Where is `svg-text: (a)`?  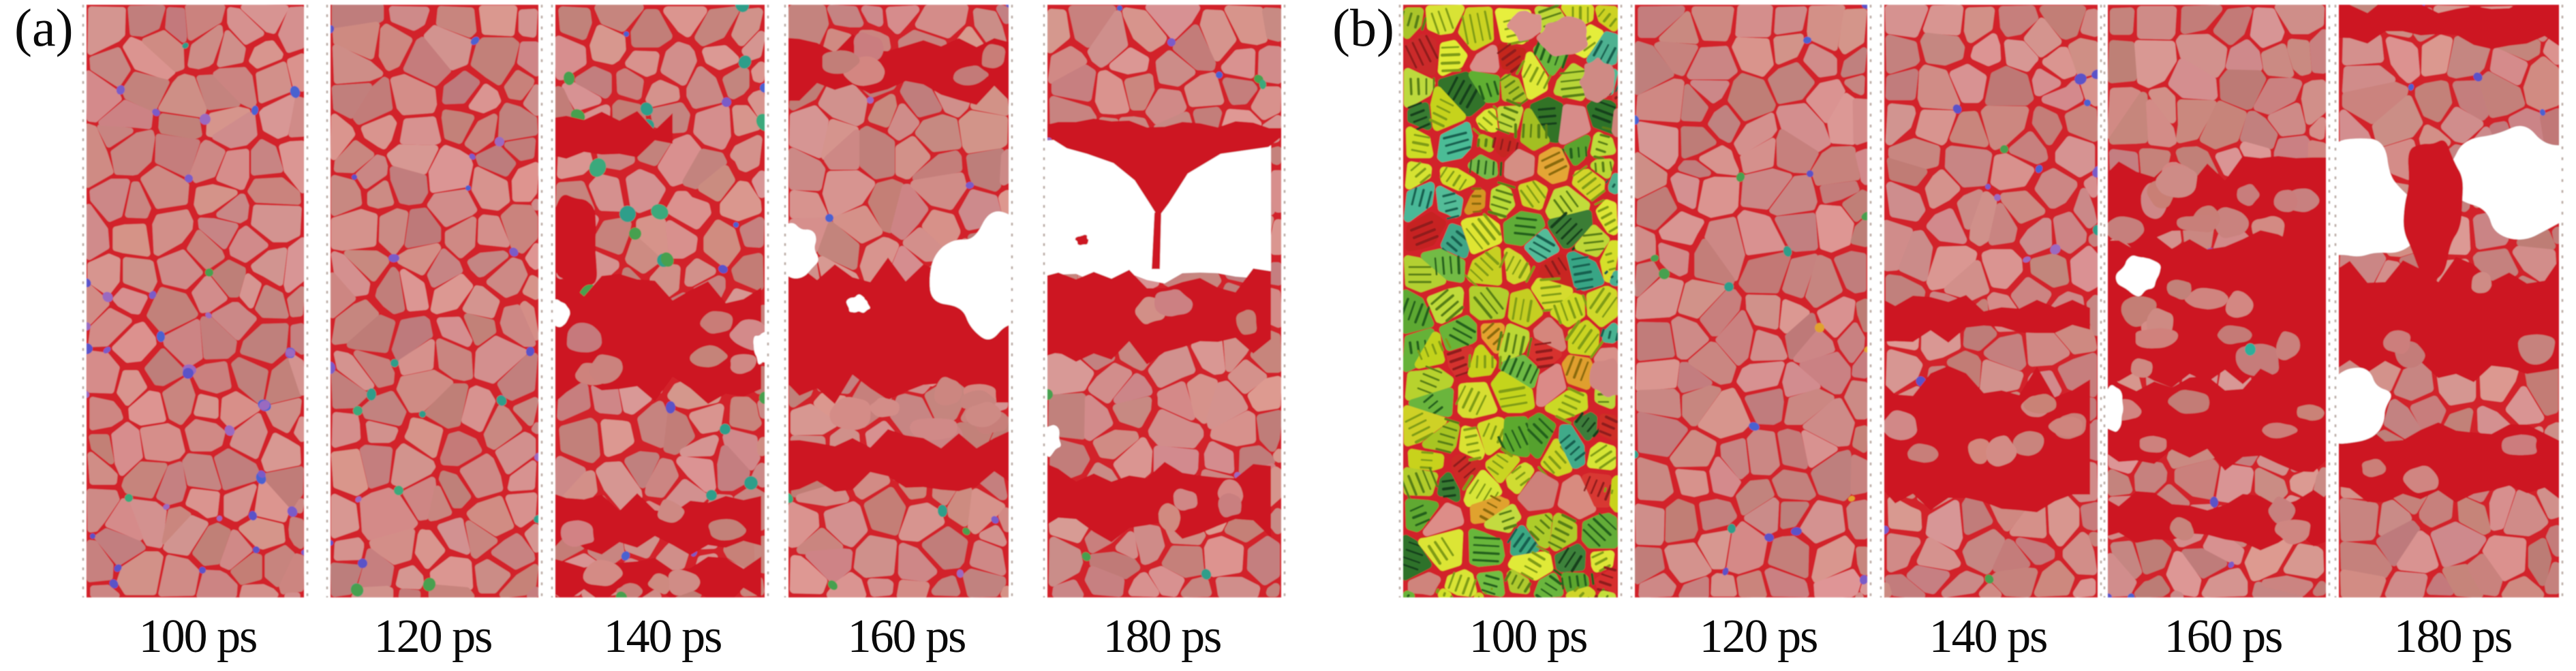
svg-text: (a) is located at coordinates (44, 28).